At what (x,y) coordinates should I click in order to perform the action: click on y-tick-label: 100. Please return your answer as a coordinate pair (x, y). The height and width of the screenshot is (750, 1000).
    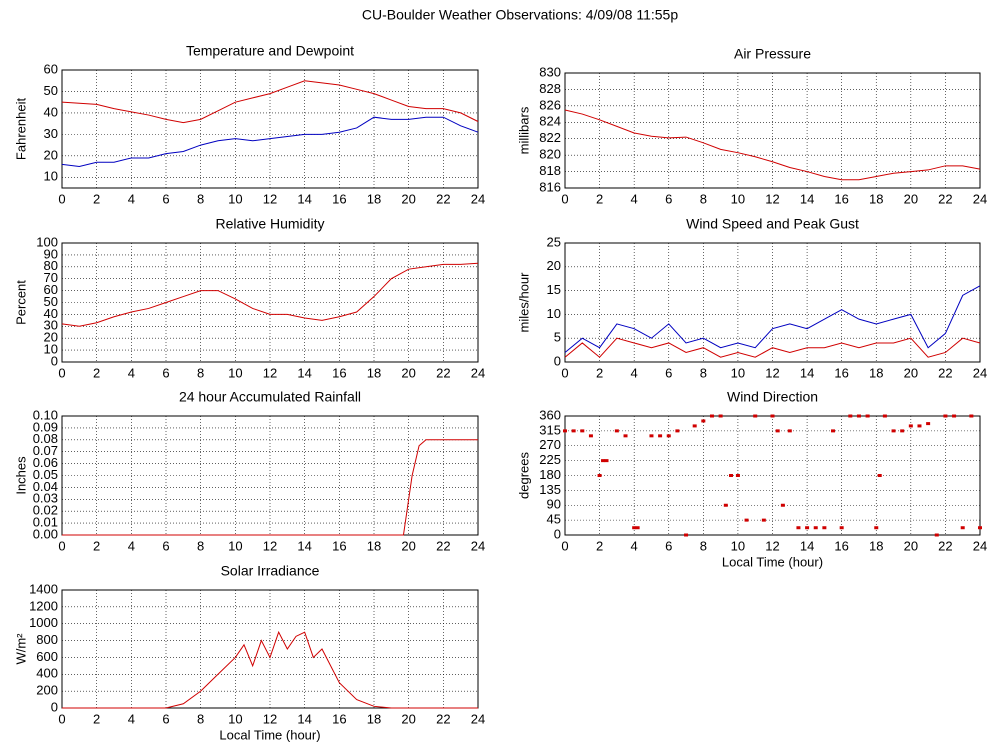
    Looking at the image, I should click on (47, 241).